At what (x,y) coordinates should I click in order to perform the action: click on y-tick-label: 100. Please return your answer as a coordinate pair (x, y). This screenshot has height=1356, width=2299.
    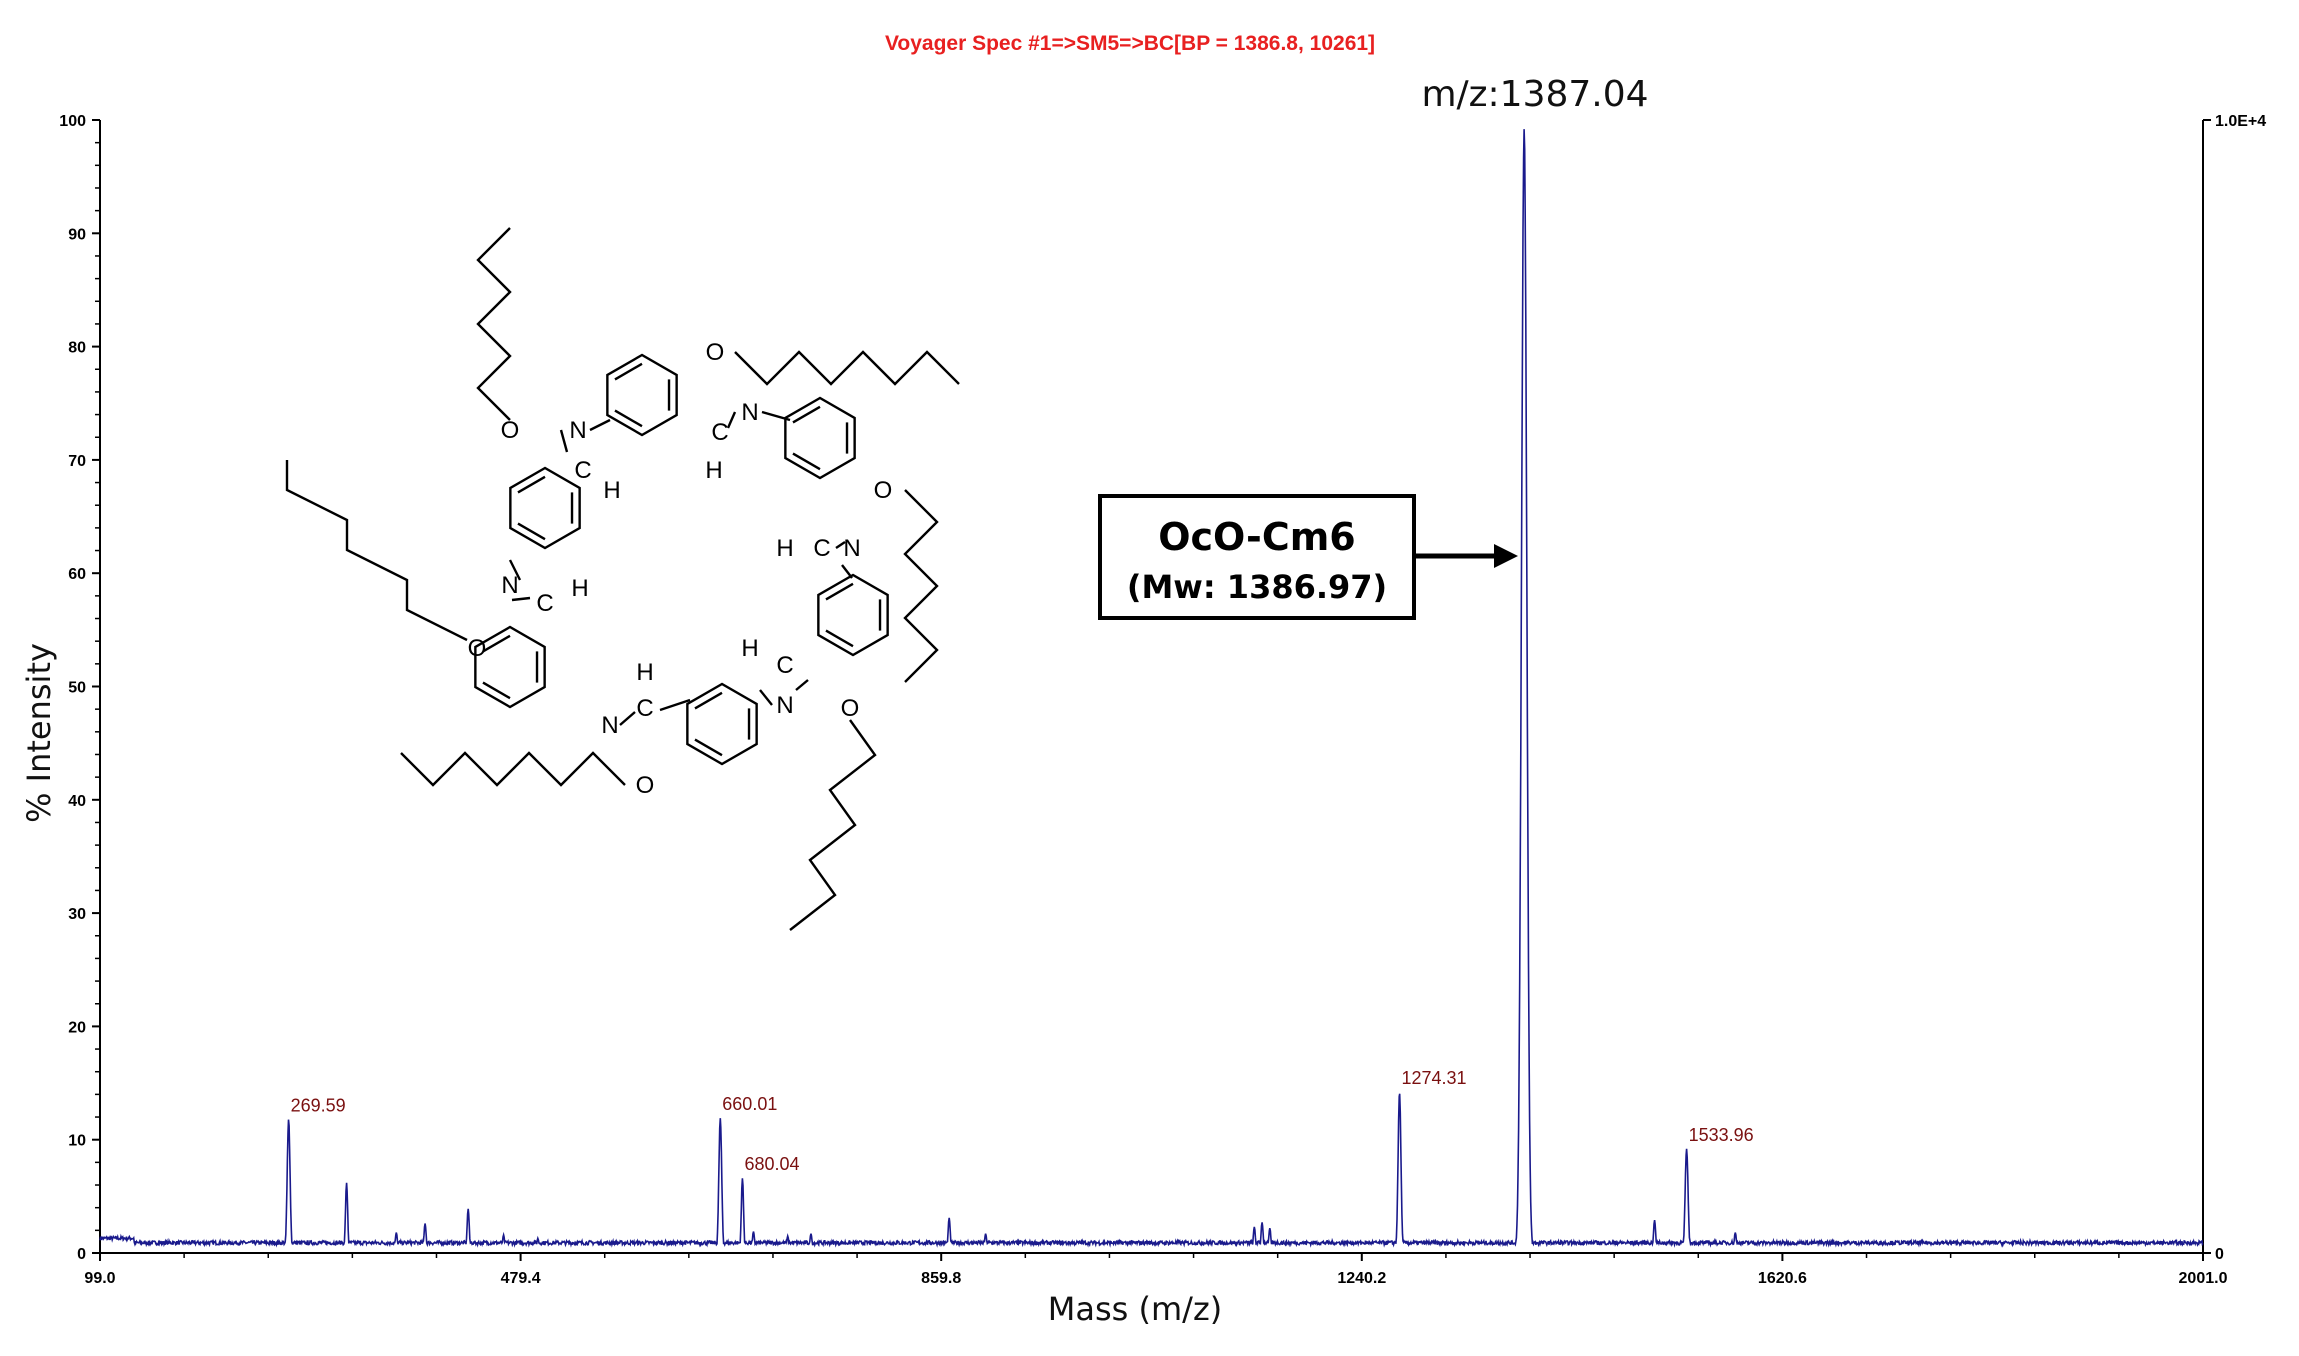
    Looking at the image, I should click on (72, 121).